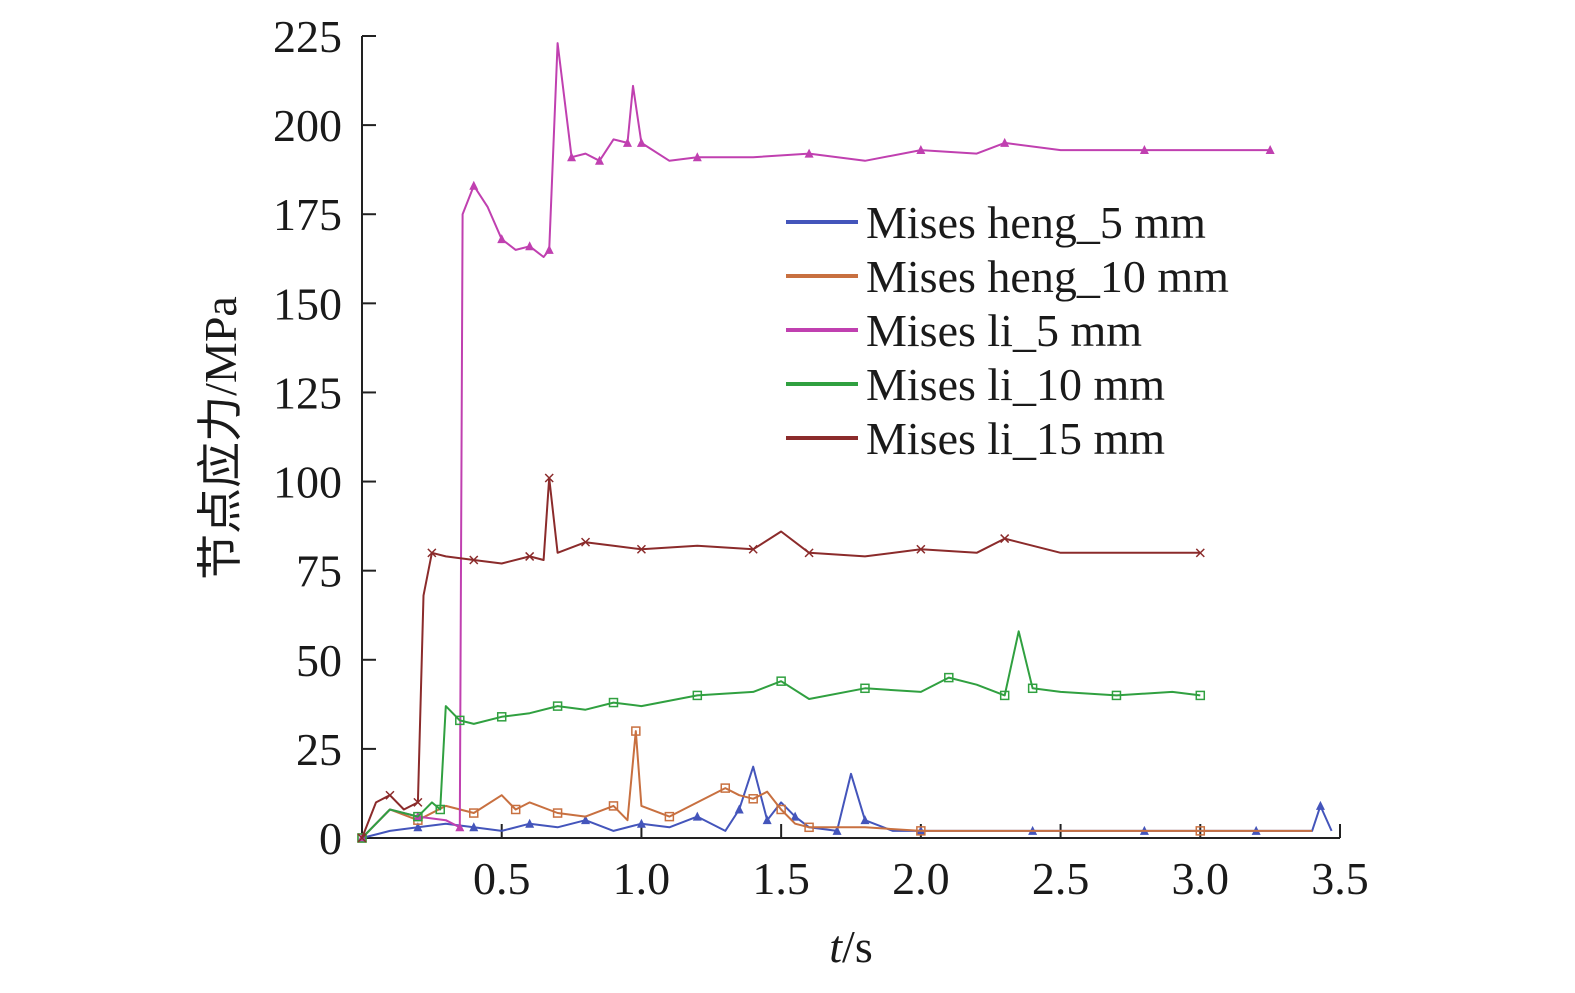  Describe the element at coordinates (1036, 222) in the screenshot. I see `legend-label: Mises heng_5 mm` at that location.